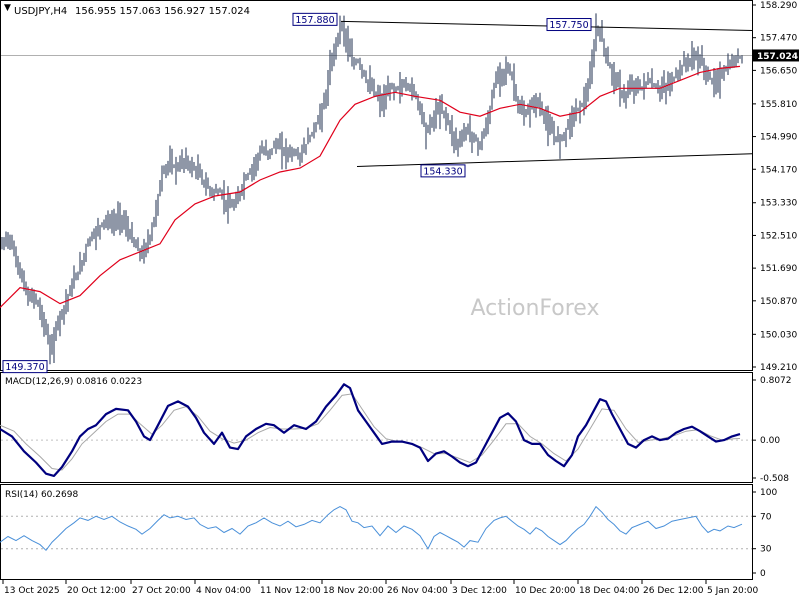 Image resolution: width=800 pixels, height=600 pixels. What do you see at coordinates (41, 495) in the screenshot?
I see `rsi-title: RSI(14) 60.2698` at bounding box center [41, 495].